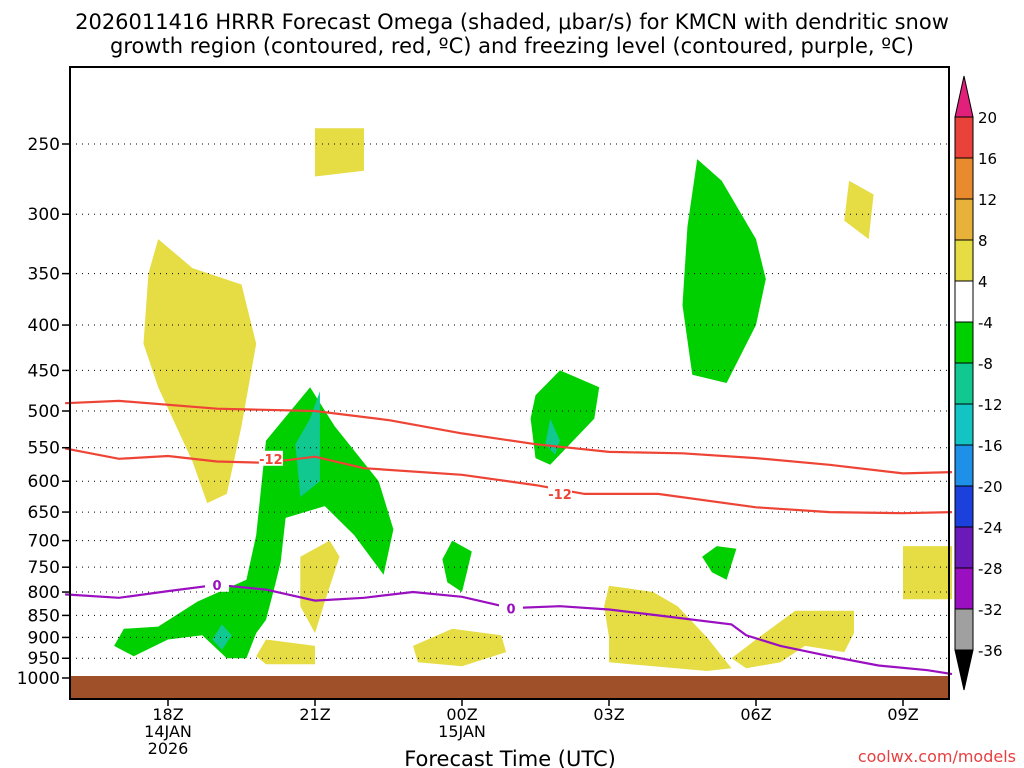 Image resolution: width=1024 pixels, height=768 pixels. Describe the element at coordinates (167, 714) in the screenshot. I see `x-tick-label-18Z: 18Z` at that location.